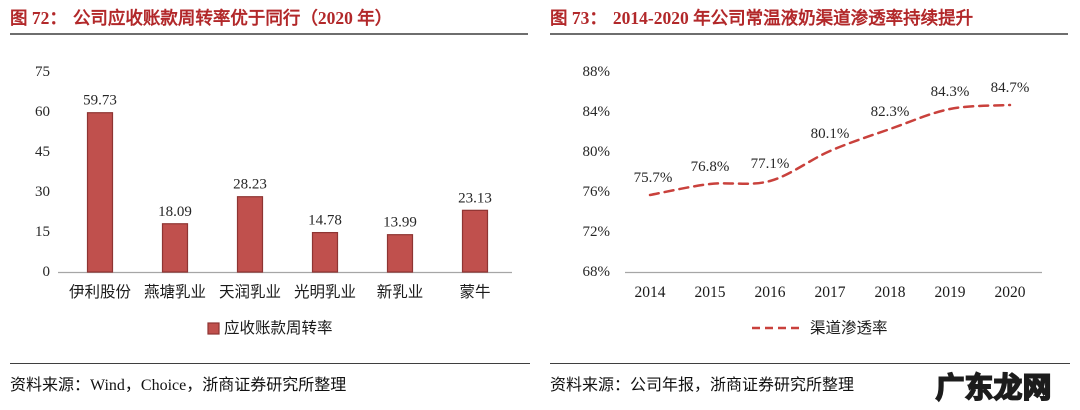 This screenshot has width=1080, height=410. Describe the element at coordinates (793, 18) in the screenshot. I see `figure-73-title-text: 2014-2020 年公司常温液奶渠道渗透率持续提升` at that location.